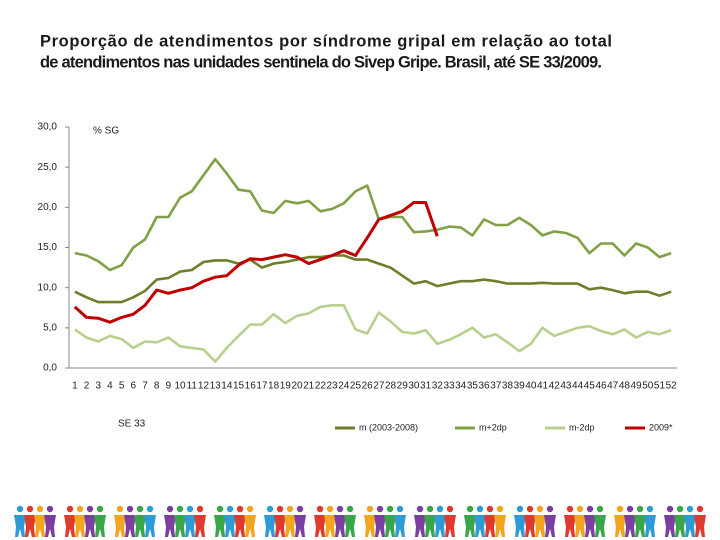 The width and height of the screenshot is (720, 540). Describe the element at coordinates (48, 127) in the screenshot. I see `y-tick-label: 30,0` at that location.